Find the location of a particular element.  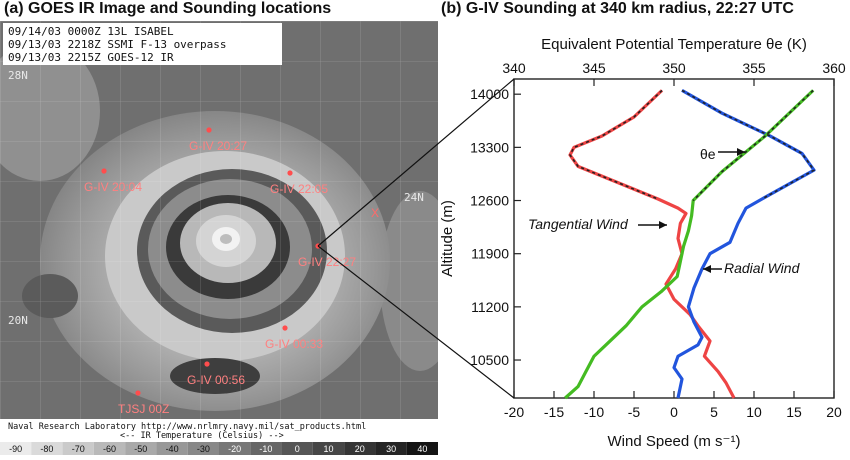

sounding-label: G-IV 20:04 is located at coordinates (113, 187).